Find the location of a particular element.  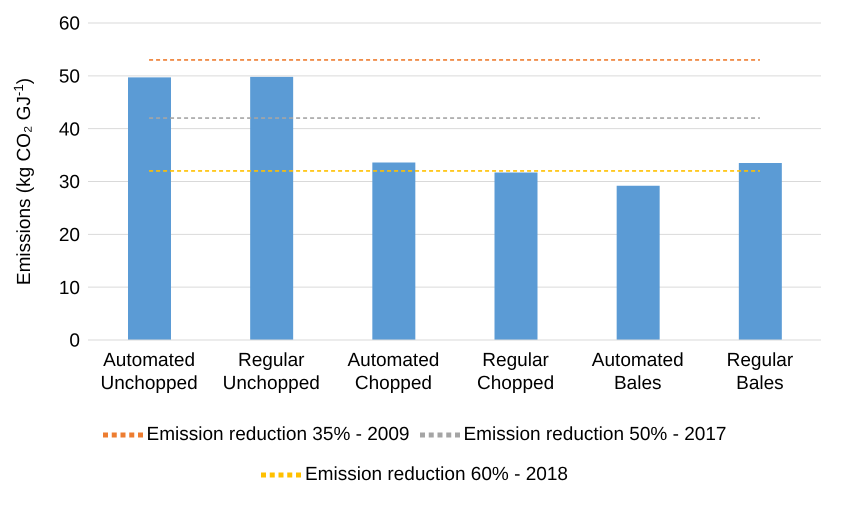

legend-label: Emission reduction 60% - 2018 is located at coordinates (436, 475).